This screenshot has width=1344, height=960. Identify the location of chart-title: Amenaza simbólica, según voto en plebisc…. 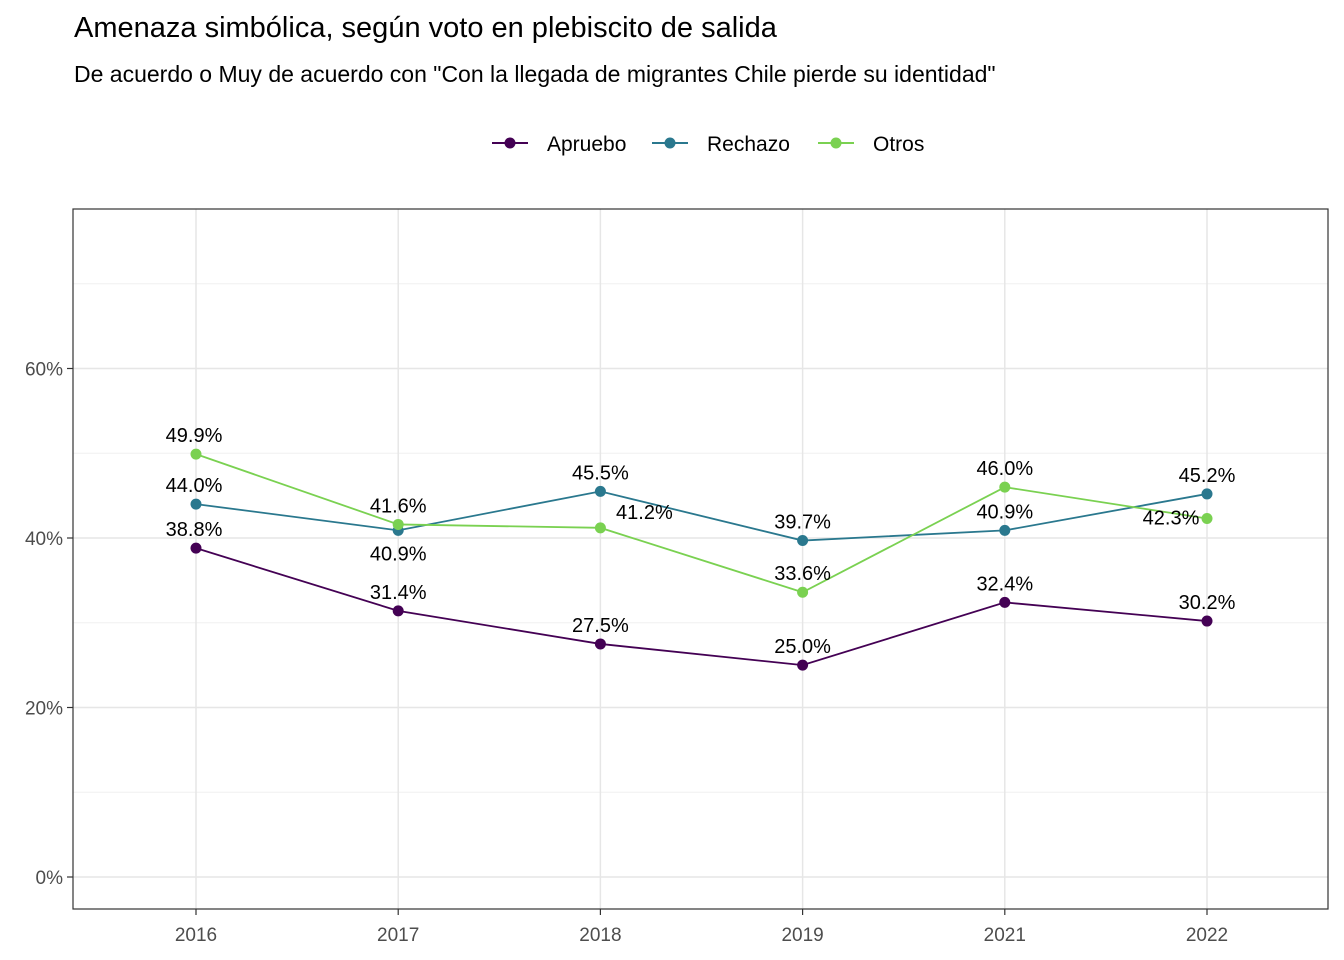
(425, 28).